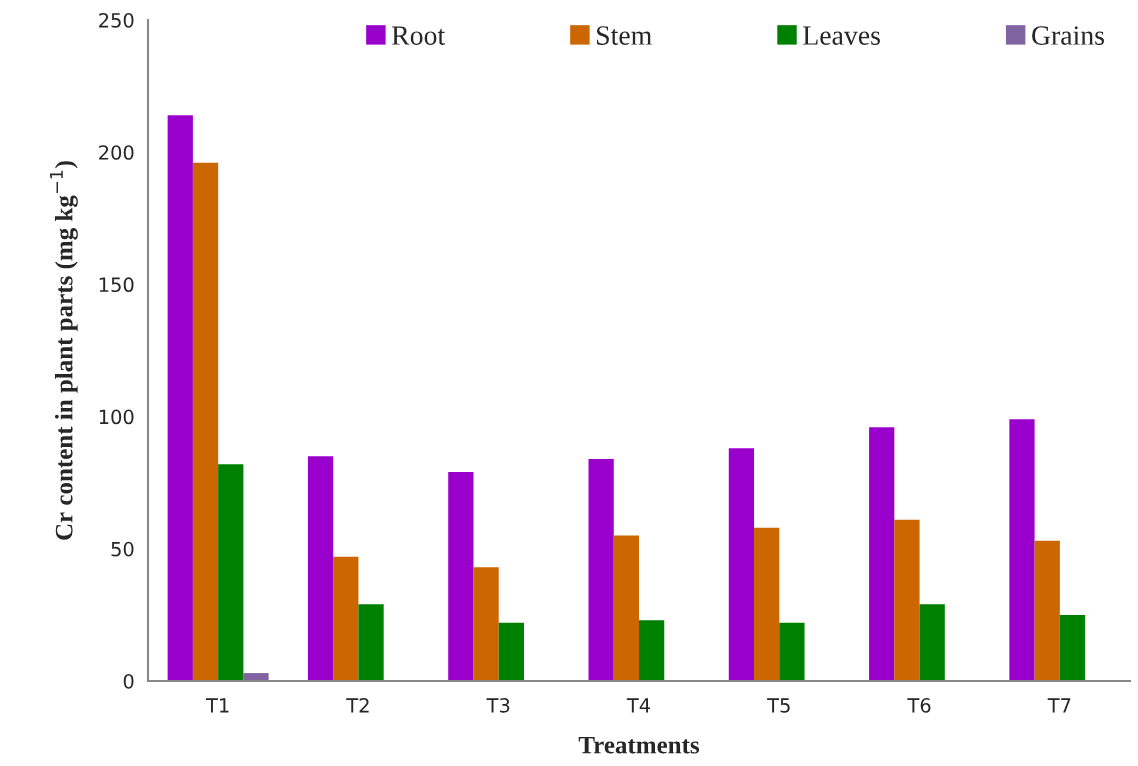 The image size is (1138, 766). What do you see at coordinates (217, 705) in the screenshot?
I see `x-tick-label: T1` at bounding box center [217, 705].